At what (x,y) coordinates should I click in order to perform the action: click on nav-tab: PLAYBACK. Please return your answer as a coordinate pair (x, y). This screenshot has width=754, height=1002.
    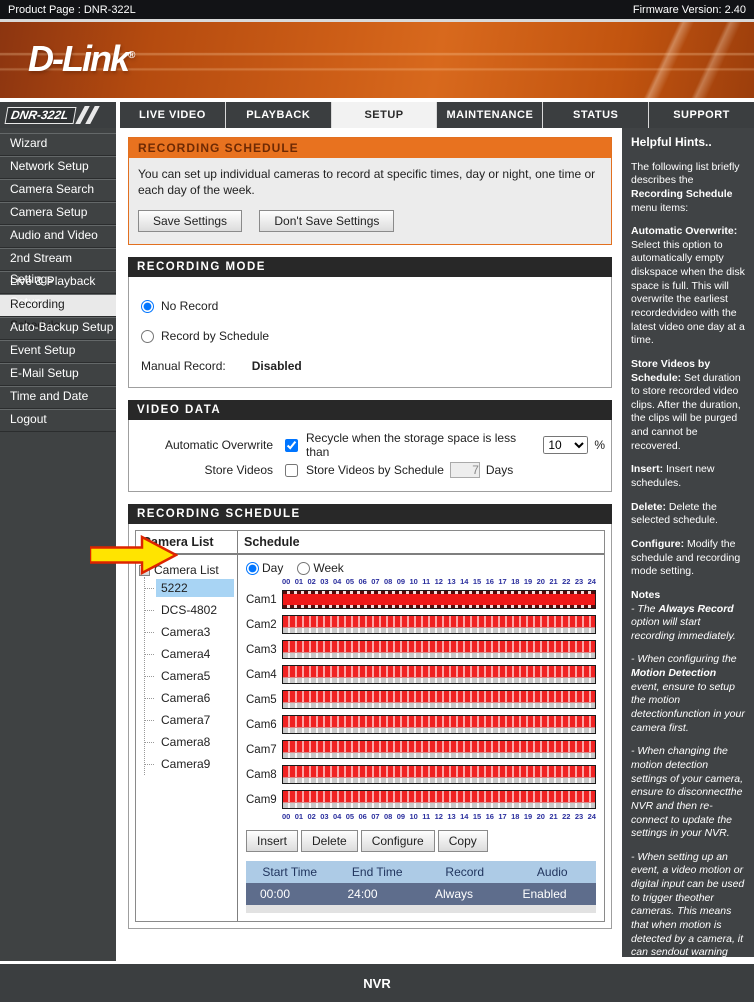
    Looking at the image, I should click on (277, 115).